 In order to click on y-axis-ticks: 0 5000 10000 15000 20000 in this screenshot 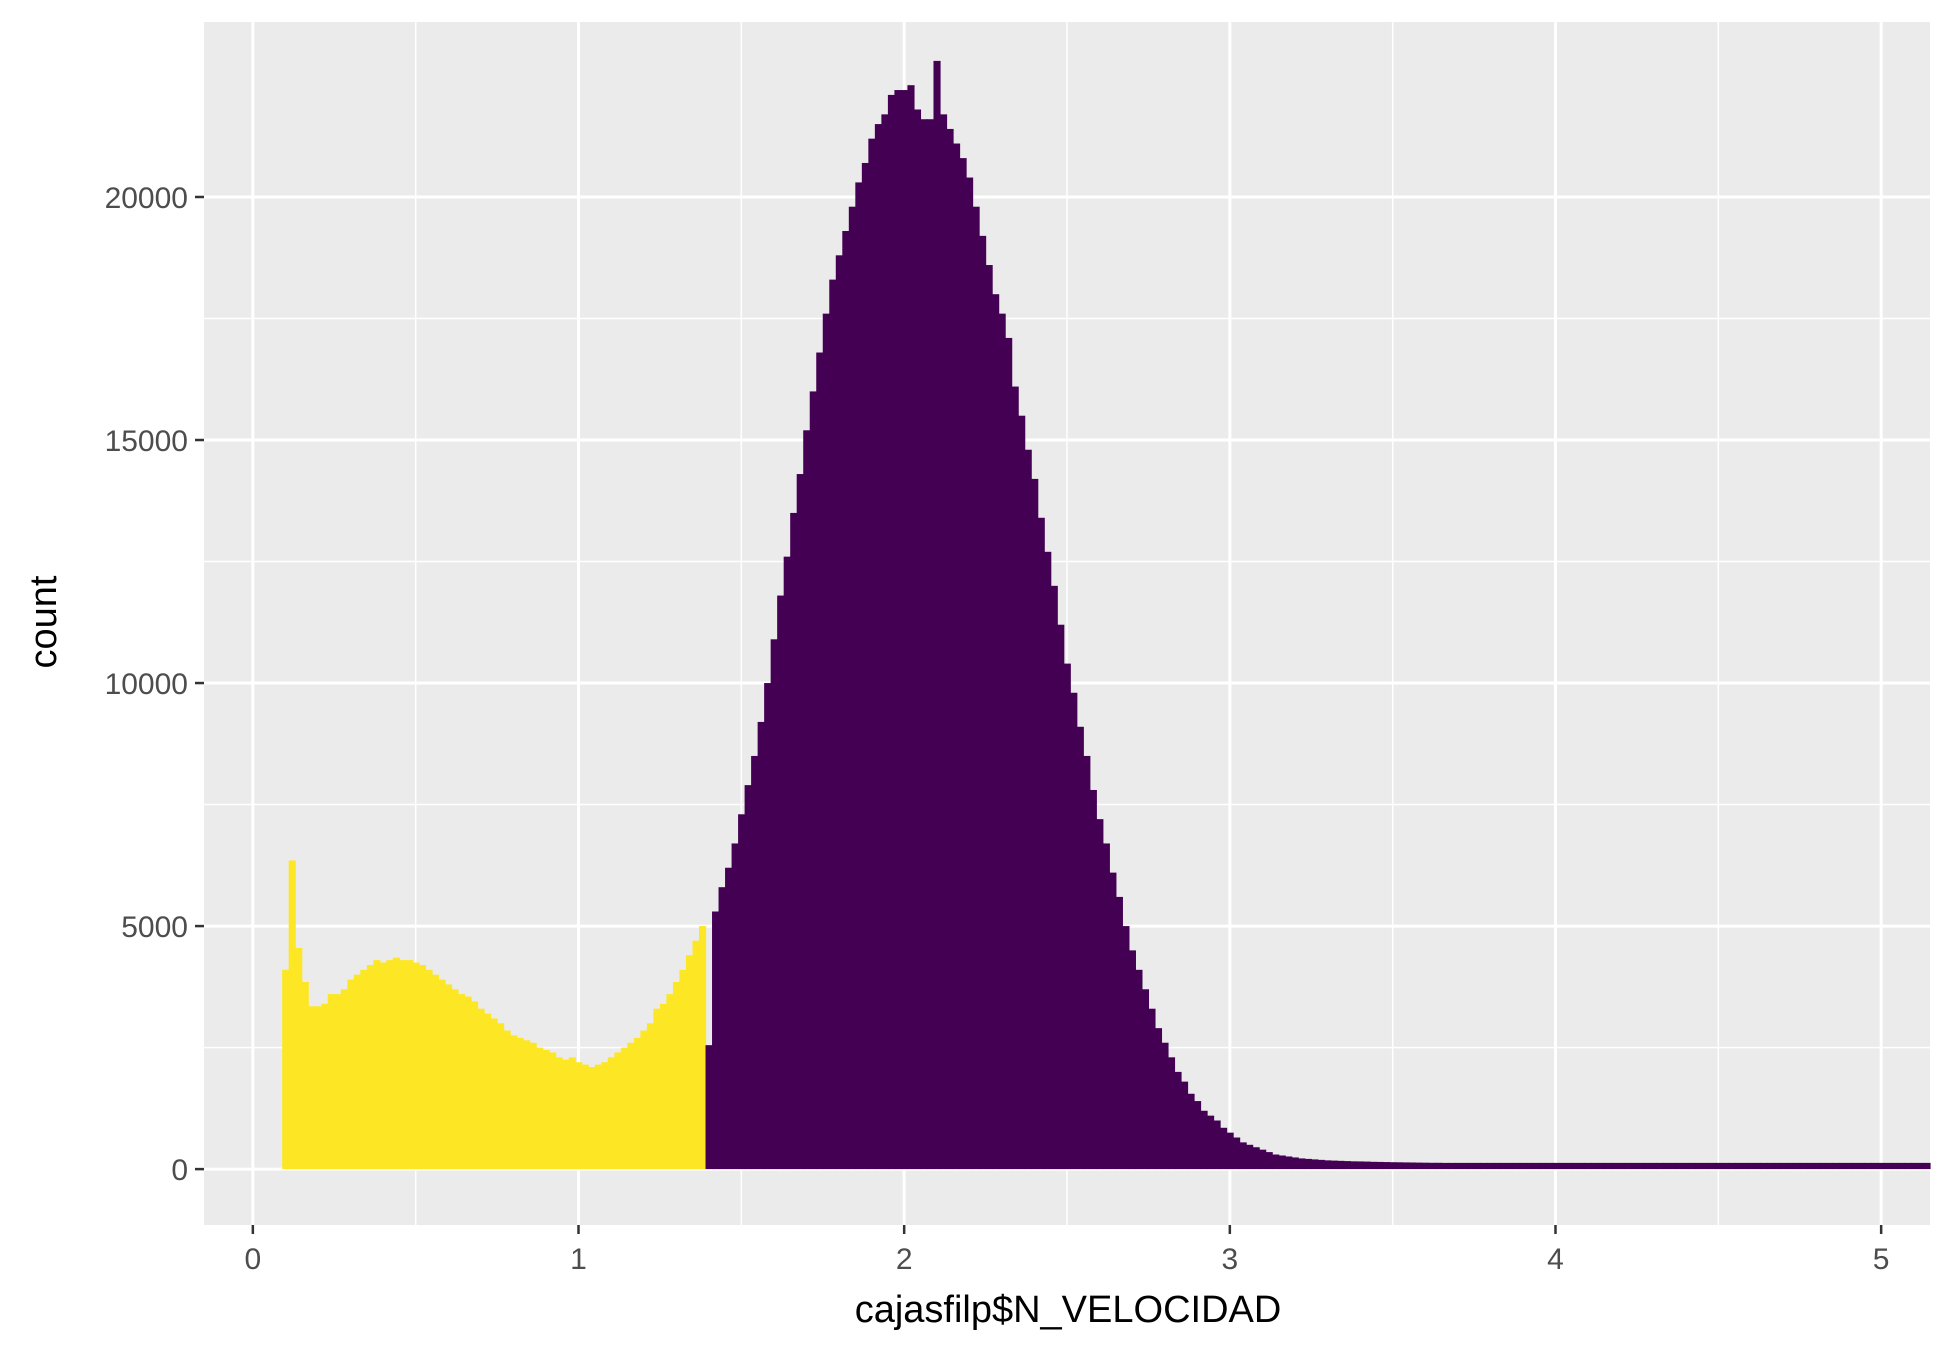, I will do `click(154, 684)`.